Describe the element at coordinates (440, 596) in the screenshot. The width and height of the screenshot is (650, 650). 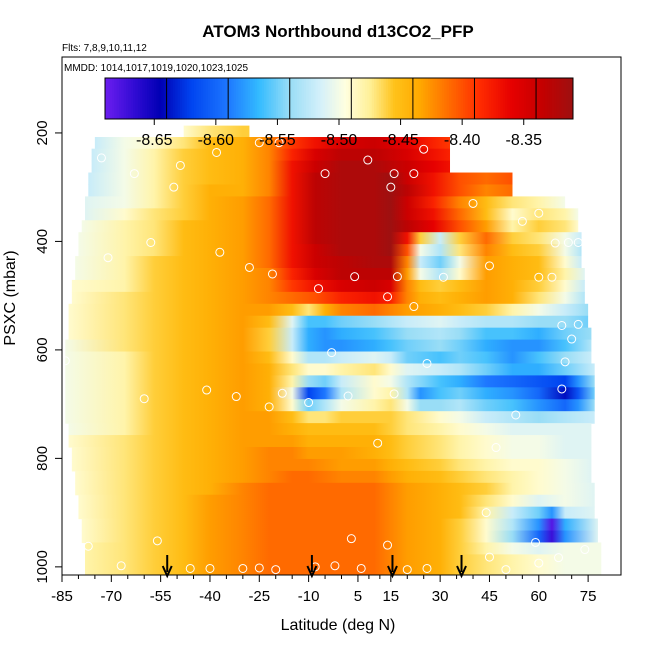
I see `x-tick-label: 30` at that location.